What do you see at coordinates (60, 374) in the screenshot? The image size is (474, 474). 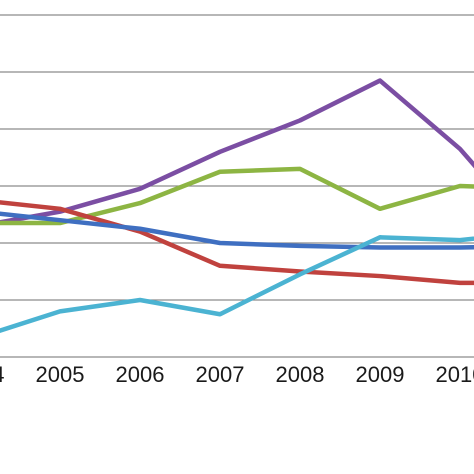 I see `x-tick-label: 2005` at bounding box center [60, 374].